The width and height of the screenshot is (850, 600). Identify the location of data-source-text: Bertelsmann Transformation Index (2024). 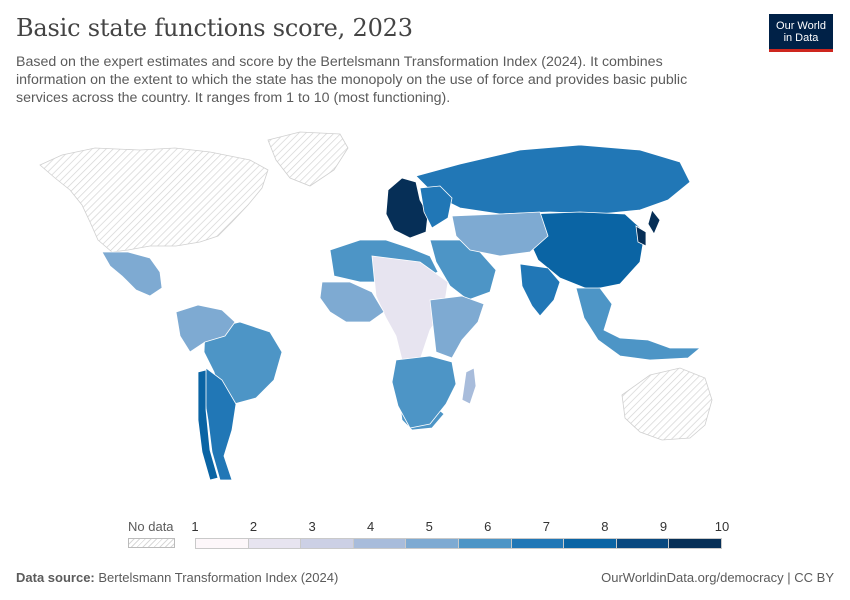
(218, 577).